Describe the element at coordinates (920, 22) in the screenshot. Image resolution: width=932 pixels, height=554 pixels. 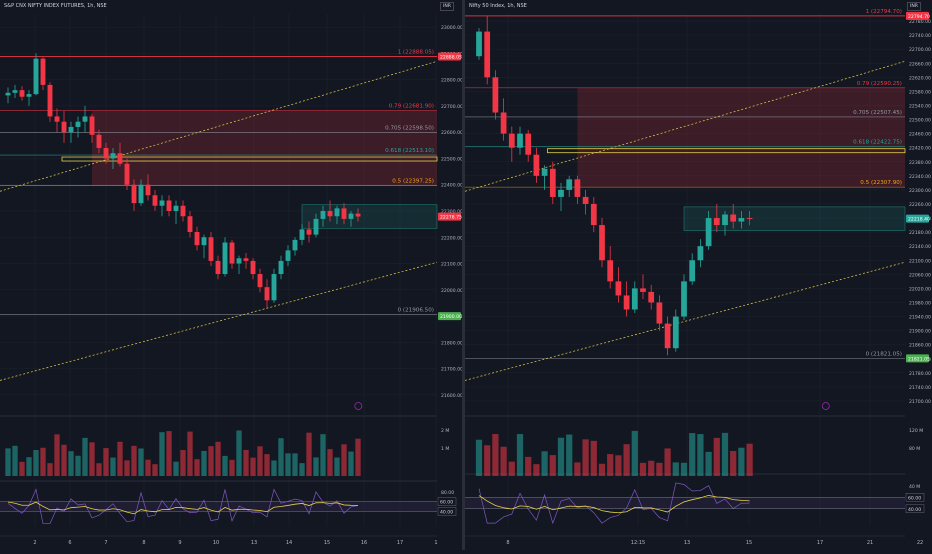
I see `price-tick-label: 22780.00` at that location.